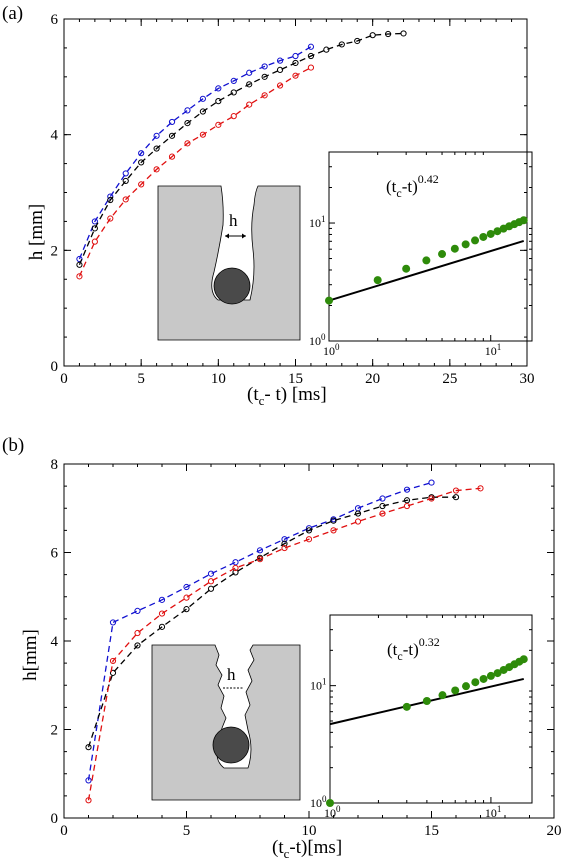 The width and height of the screenshot is (566, 863). What do you see at coordinates (554, 831) in the screenshot?
I see `x-tick-label: 20` at bounding box center [554, 831].